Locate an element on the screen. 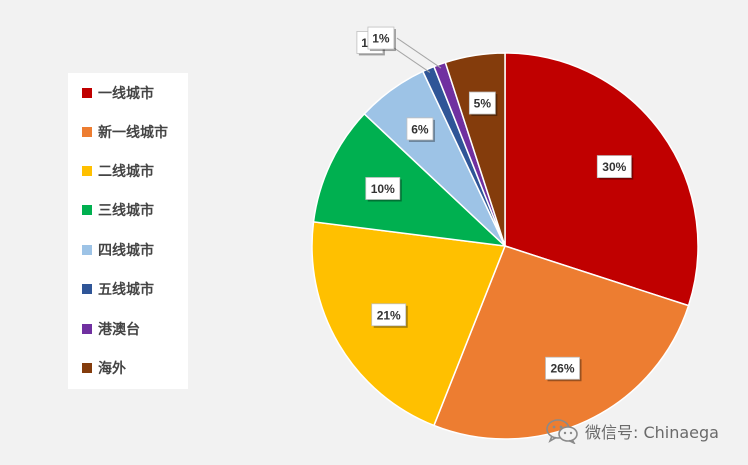  data-label-text: 10% is located at coordinates (383, 189).